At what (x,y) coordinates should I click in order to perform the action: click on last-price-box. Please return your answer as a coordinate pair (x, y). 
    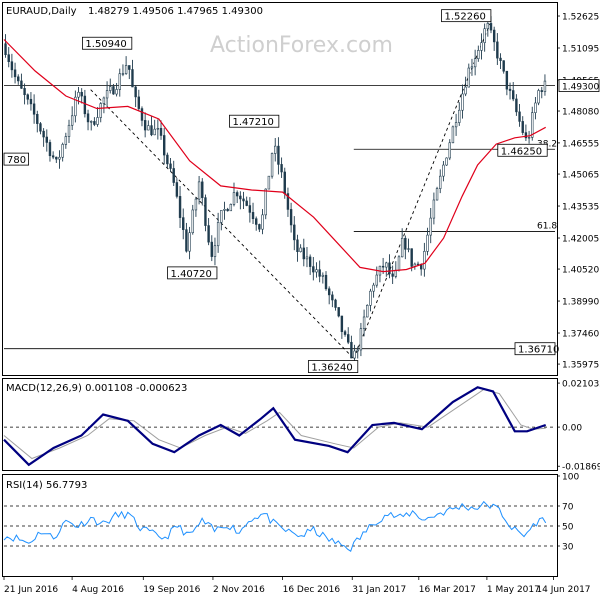
    Looking at the image, I should click on (579, 85).